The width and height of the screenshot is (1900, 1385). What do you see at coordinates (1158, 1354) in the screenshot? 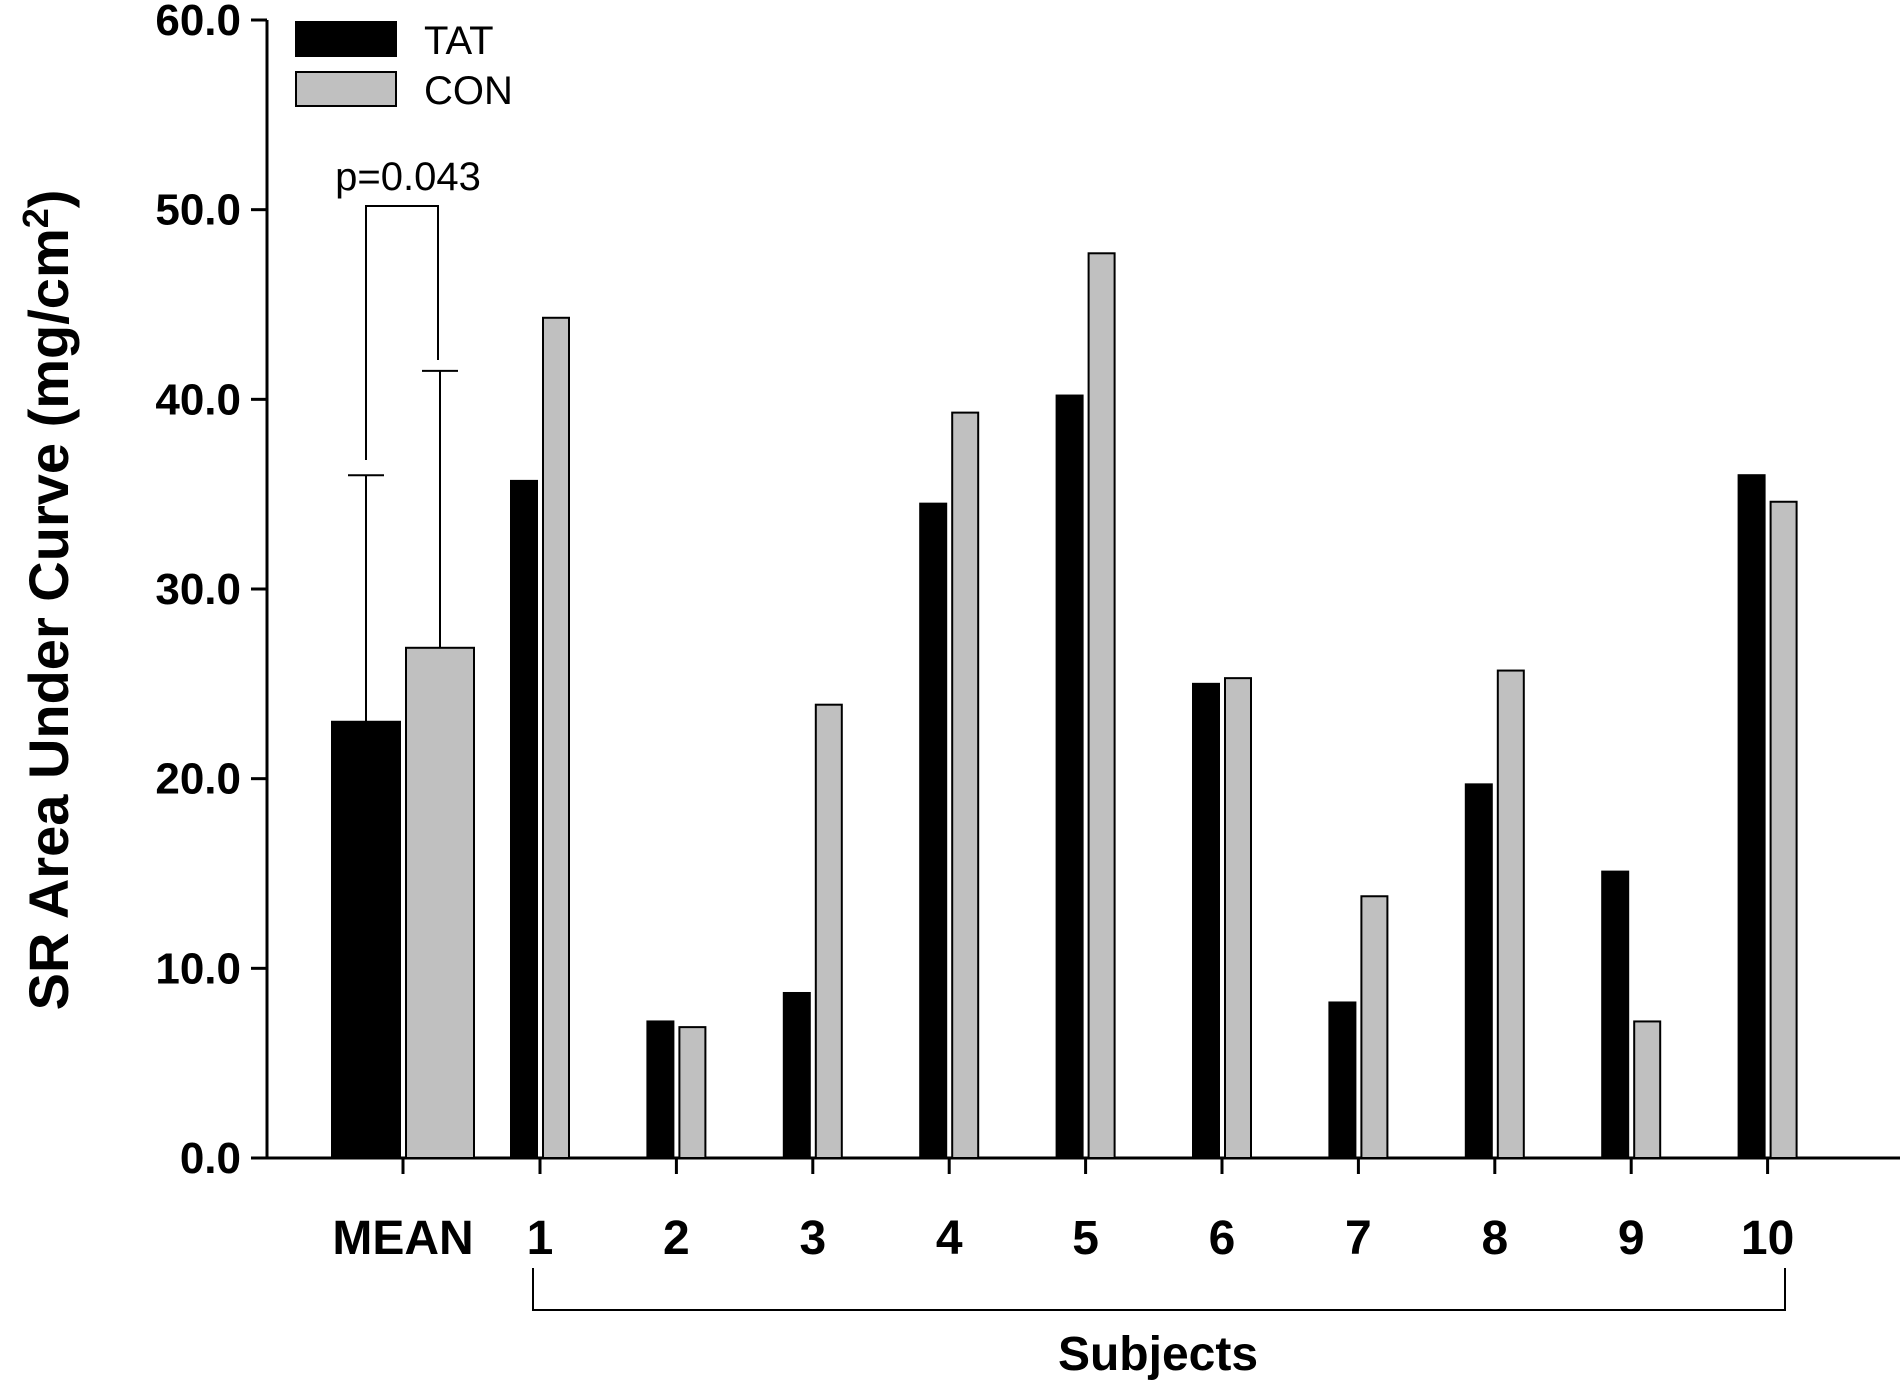
I see `x-axis-title: Subjects` at bounding box center [1158, 1354].